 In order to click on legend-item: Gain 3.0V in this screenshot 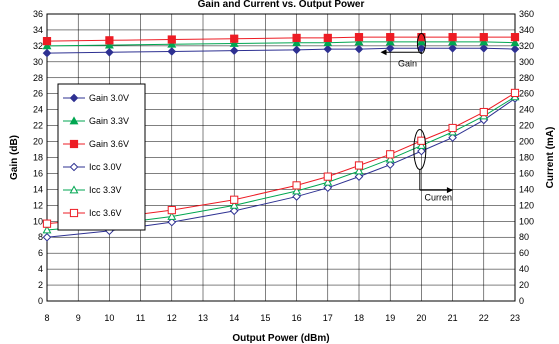, I will do `click(96, 98)`.